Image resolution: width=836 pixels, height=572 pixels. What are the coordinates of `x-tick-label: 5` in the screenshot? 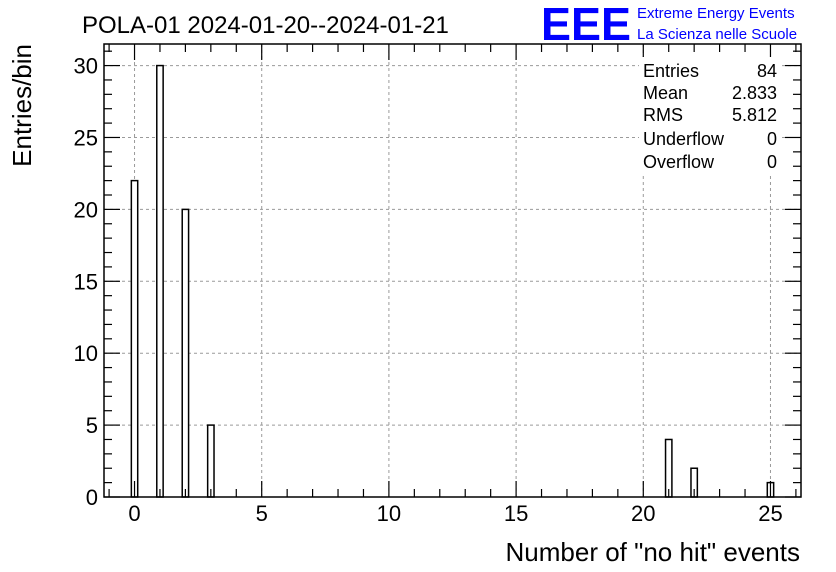 It's located at (262, 513).